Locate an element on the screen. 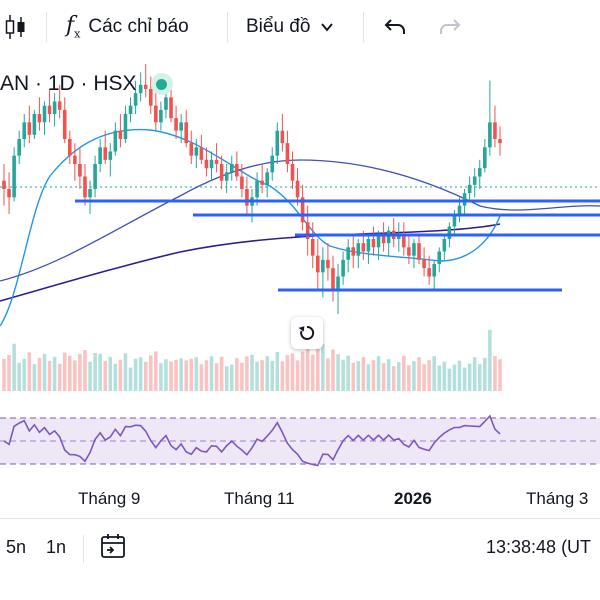  market-status-indicator is located at coordinates (161, 84).